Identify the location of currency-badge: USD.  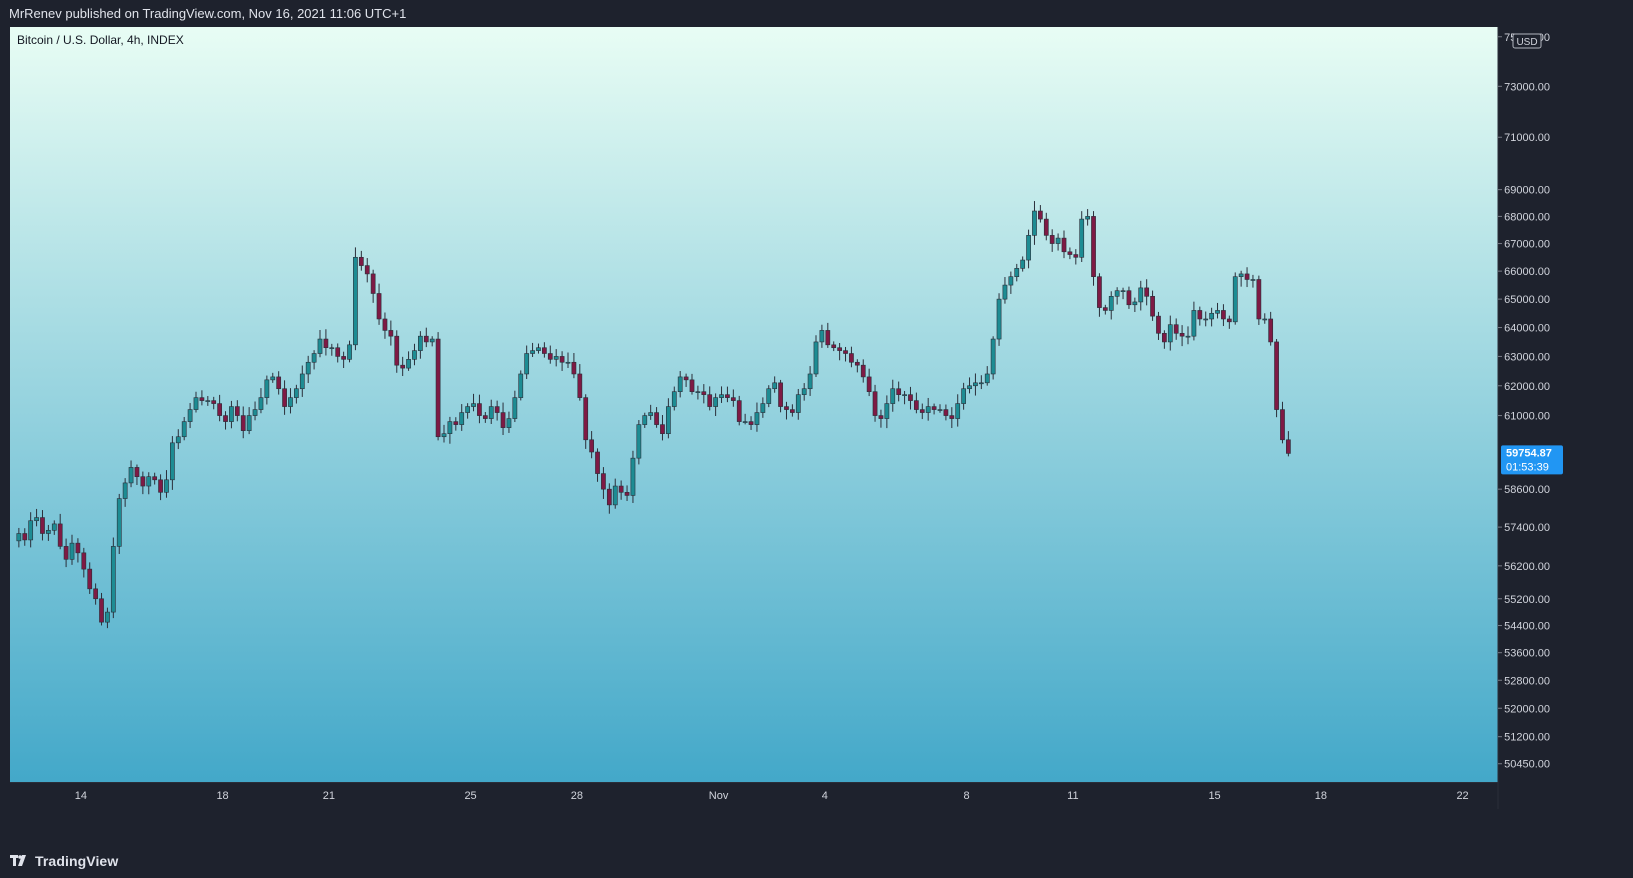
(1527, 41).